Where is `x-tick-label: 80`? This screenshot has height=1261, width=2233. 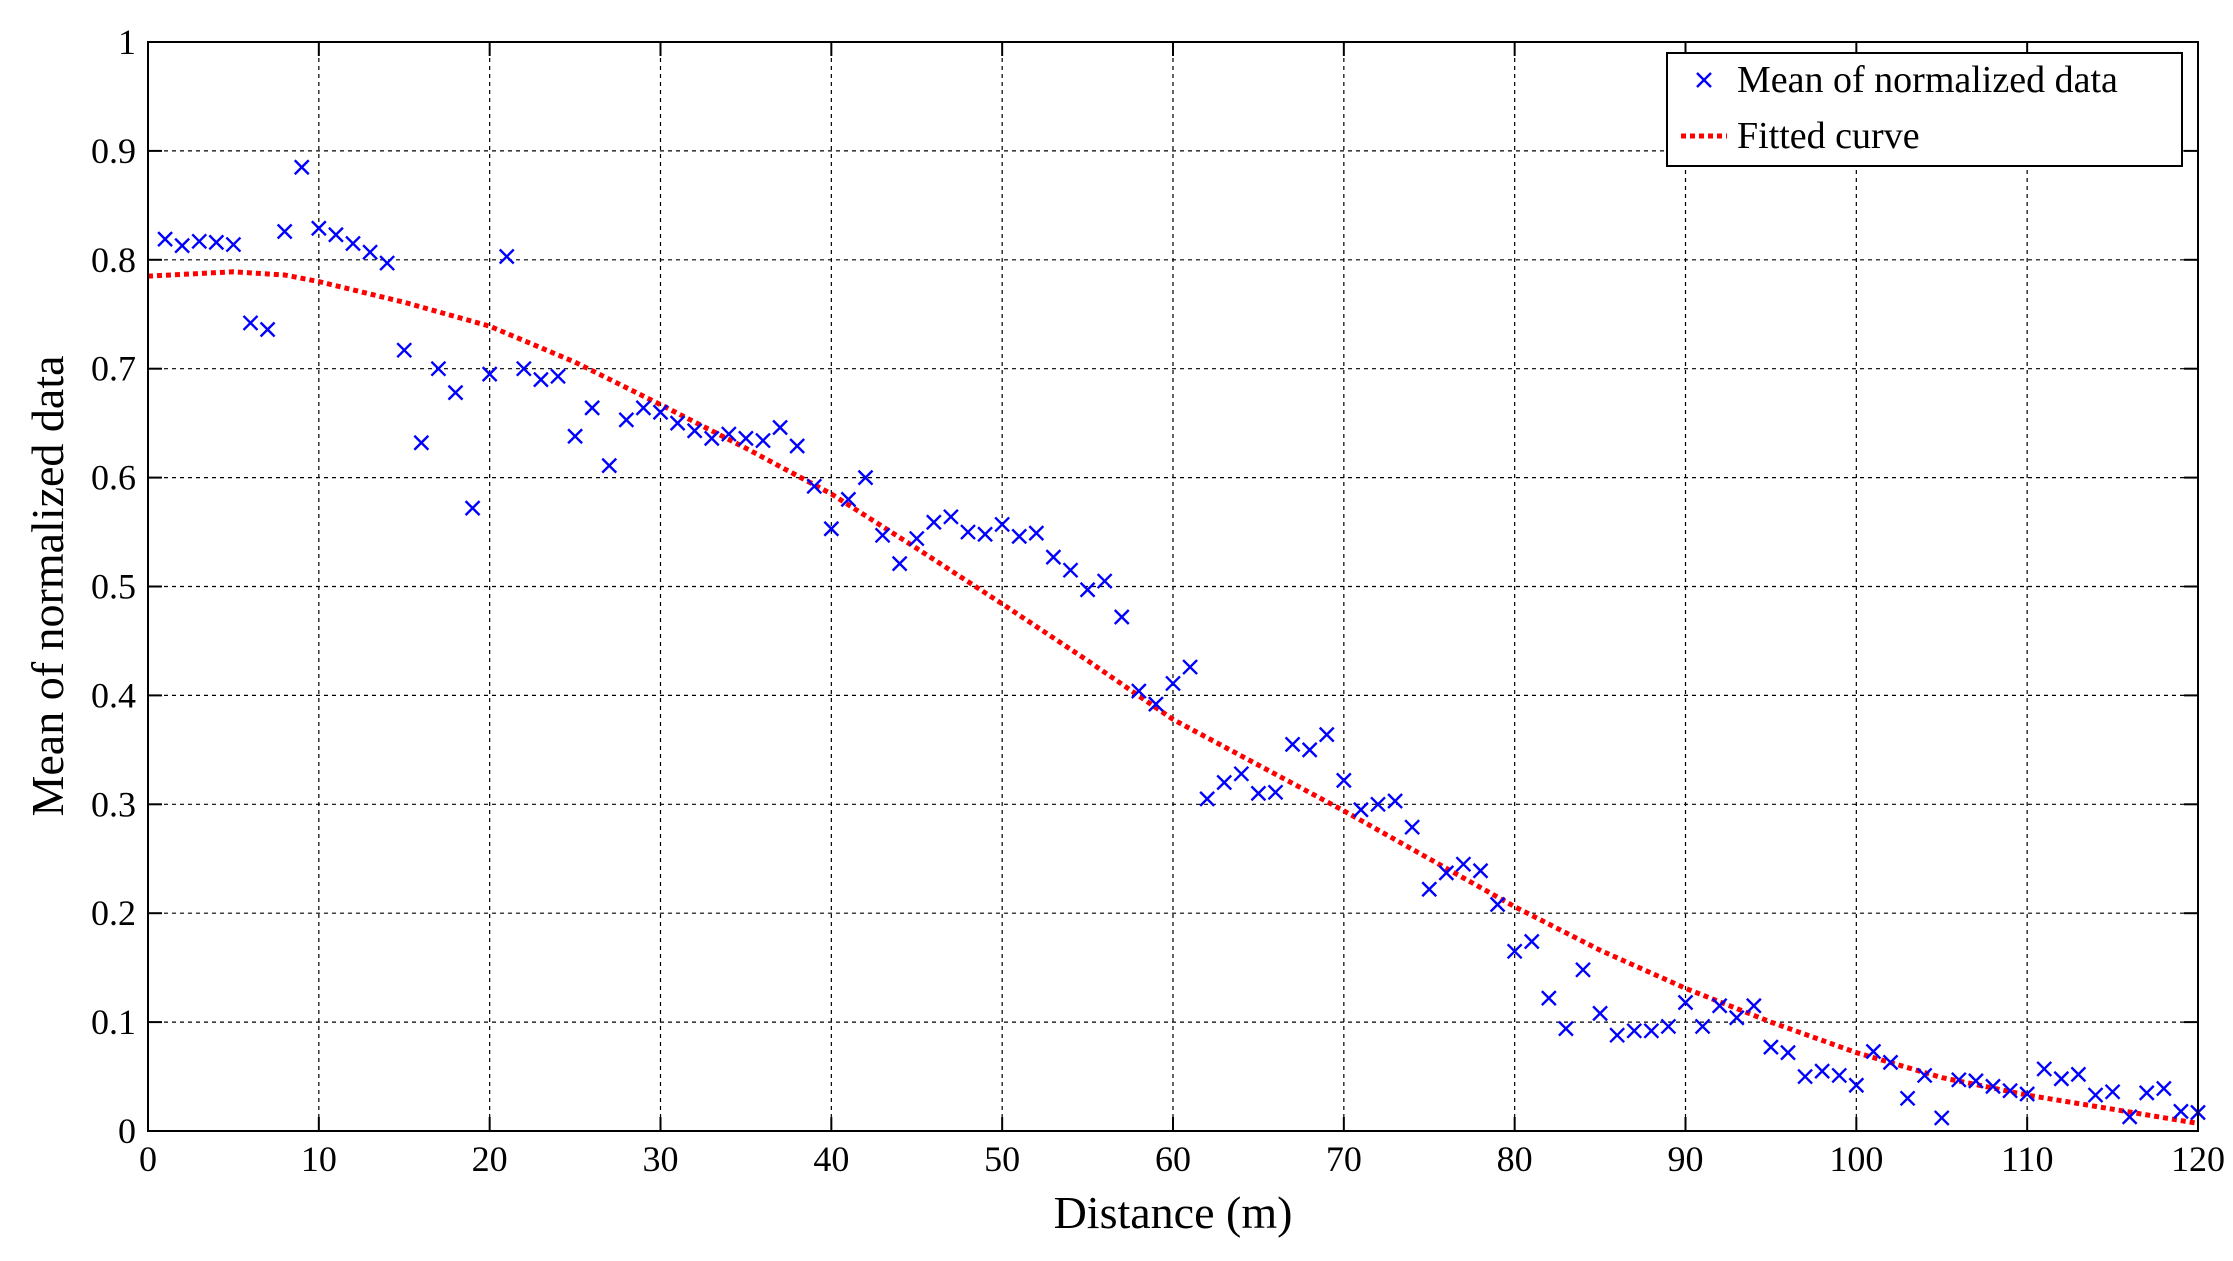 x-tick-label: 80 is located at coordinates (1515, 1159).